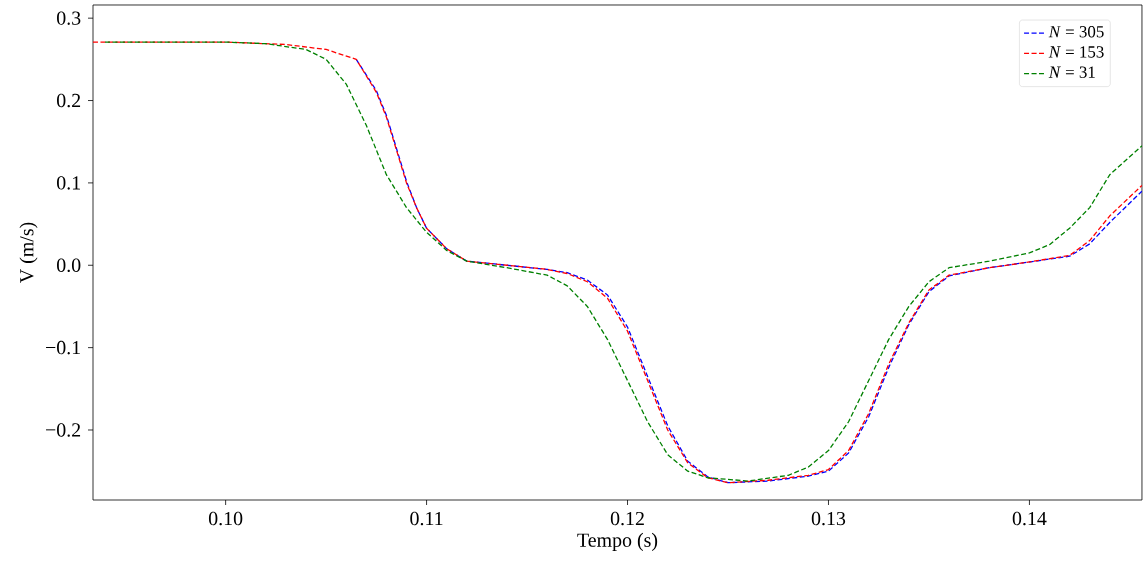  Describe the element at coordinates (69, 18) in the screenshot. I see `y-tick-label: 0.3` at that location.